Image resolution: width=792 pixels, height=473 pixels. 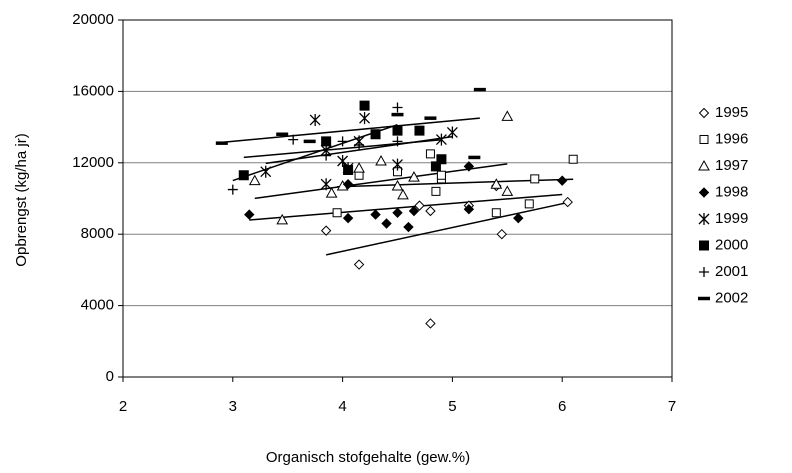 I want to click on x-tick-label: 2, so click(x=123, y=406).